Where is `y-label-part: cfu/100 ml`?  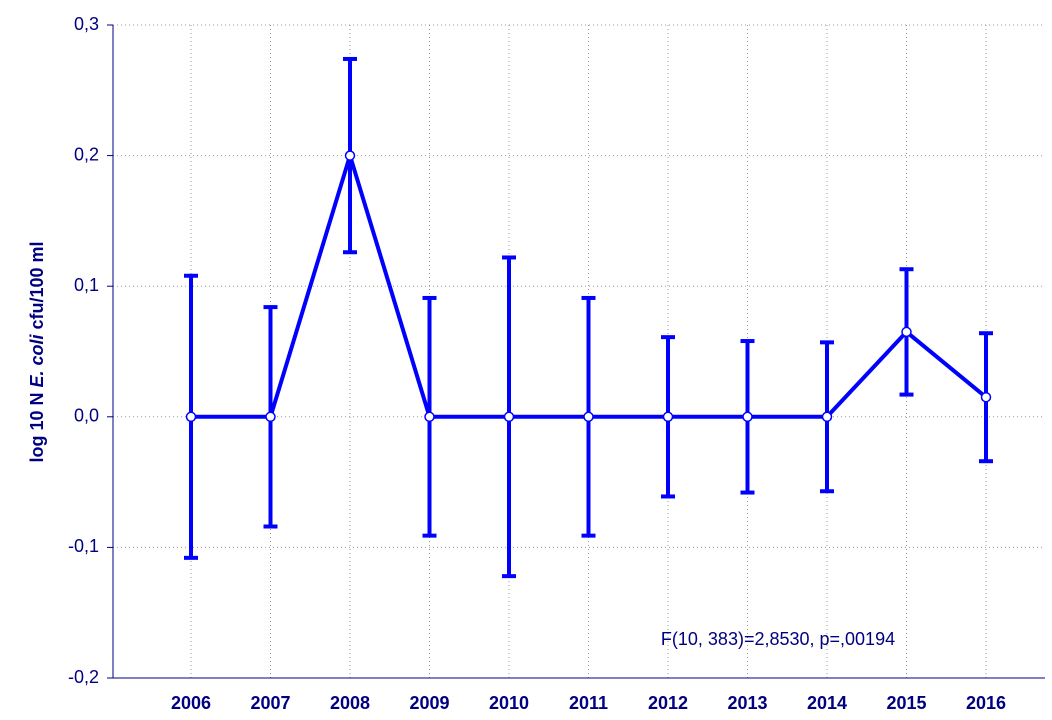 y-label-part: cfu/100 ml is located at coordinates (37, 285).